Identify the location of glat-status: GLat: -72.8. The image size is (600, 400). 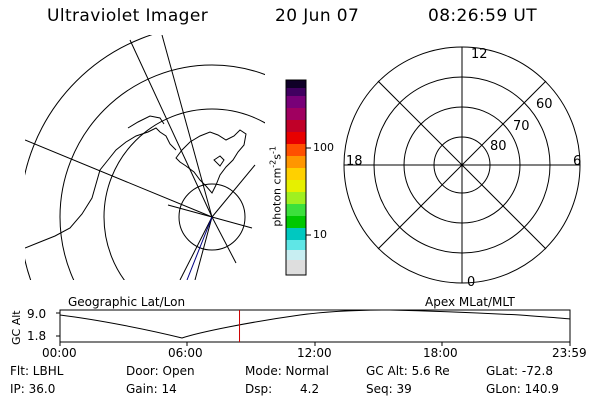
(519, 371).